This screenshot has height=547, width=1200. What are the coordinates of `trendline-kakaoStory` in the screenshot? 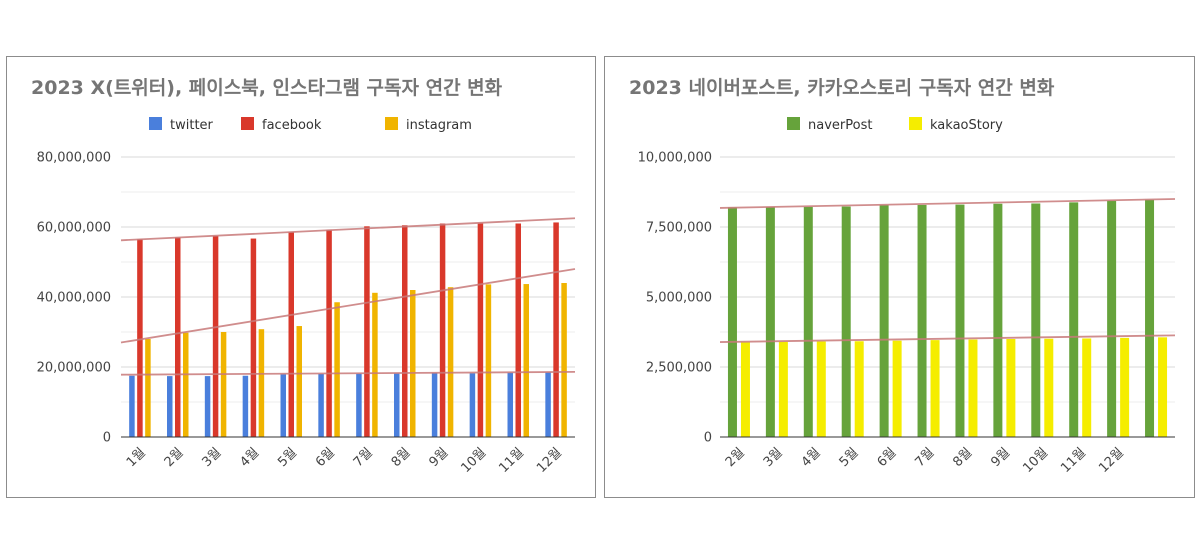 It's located at (947, 338).